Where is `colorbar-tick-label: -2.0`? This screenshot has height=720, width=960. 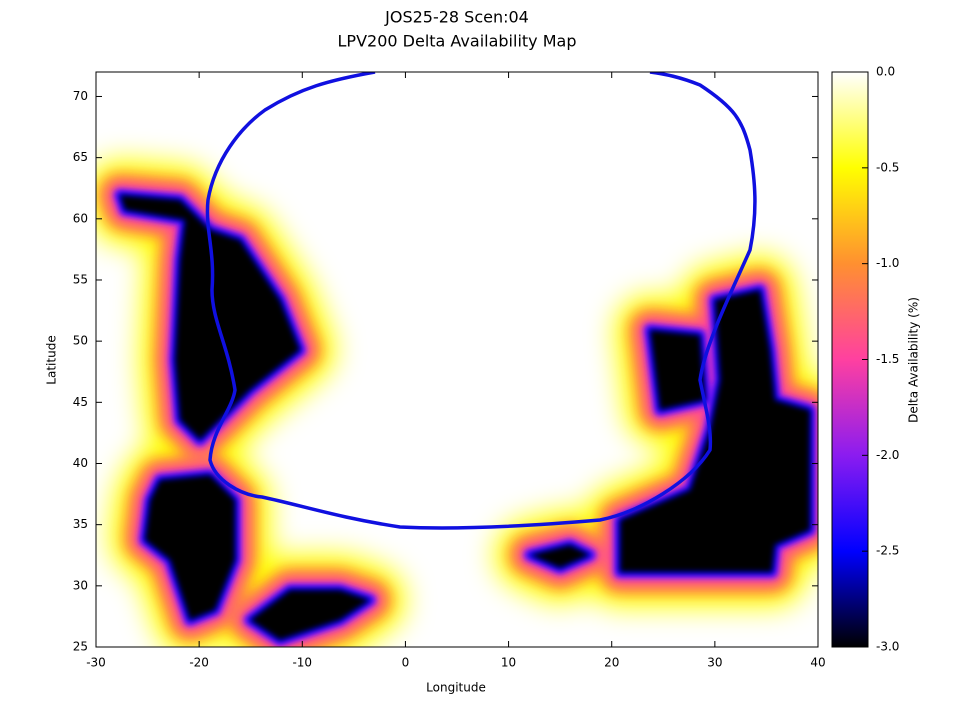
colorbar-tick-label: -2.0 is located at coordinates (887, 455).